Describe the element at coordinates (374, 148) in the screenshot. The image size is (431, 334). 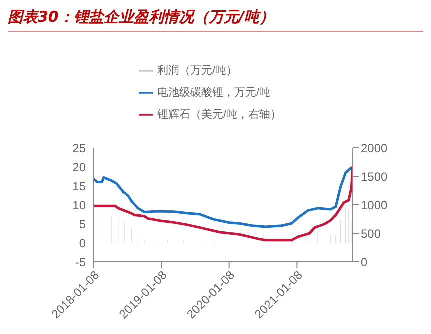
I see `y2-tick-label: 2000` at that location.